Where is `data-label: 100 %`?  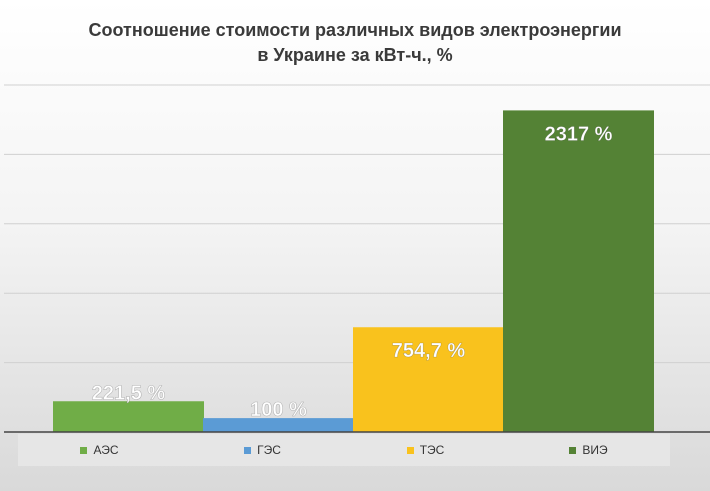
data-label: 100 % is located at coordinates (278, 410).